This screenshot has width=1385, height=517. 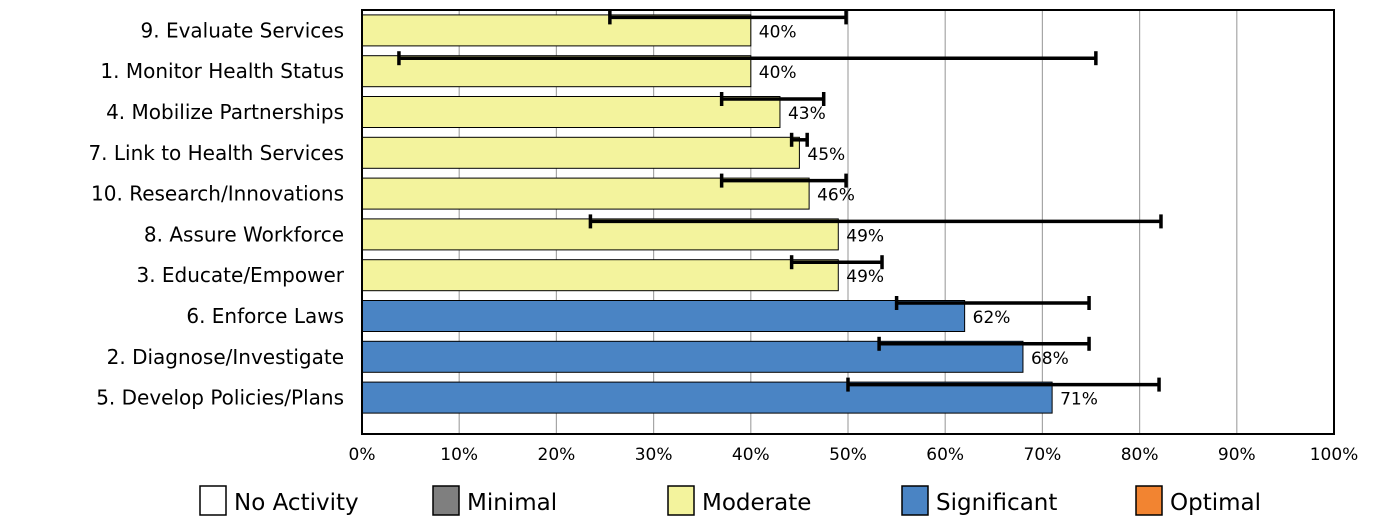 What do you see at coordinates (1050, 359) in the screenshot?
I see `data-label: 68%` at bounding box center [1050, 359].